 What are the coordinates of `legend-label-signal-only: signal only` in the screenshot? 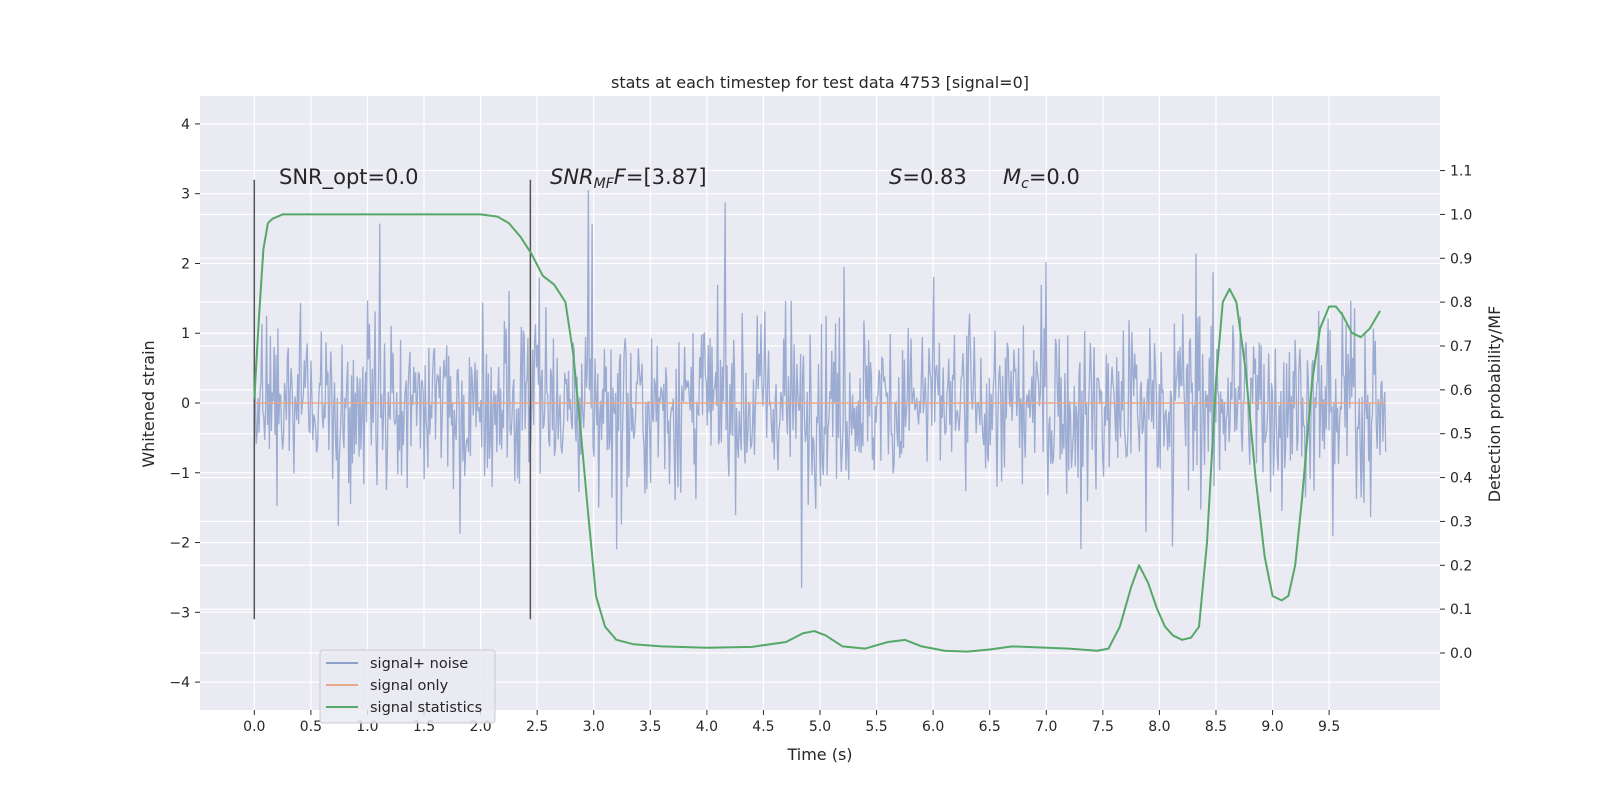 It's located at (409, 686).